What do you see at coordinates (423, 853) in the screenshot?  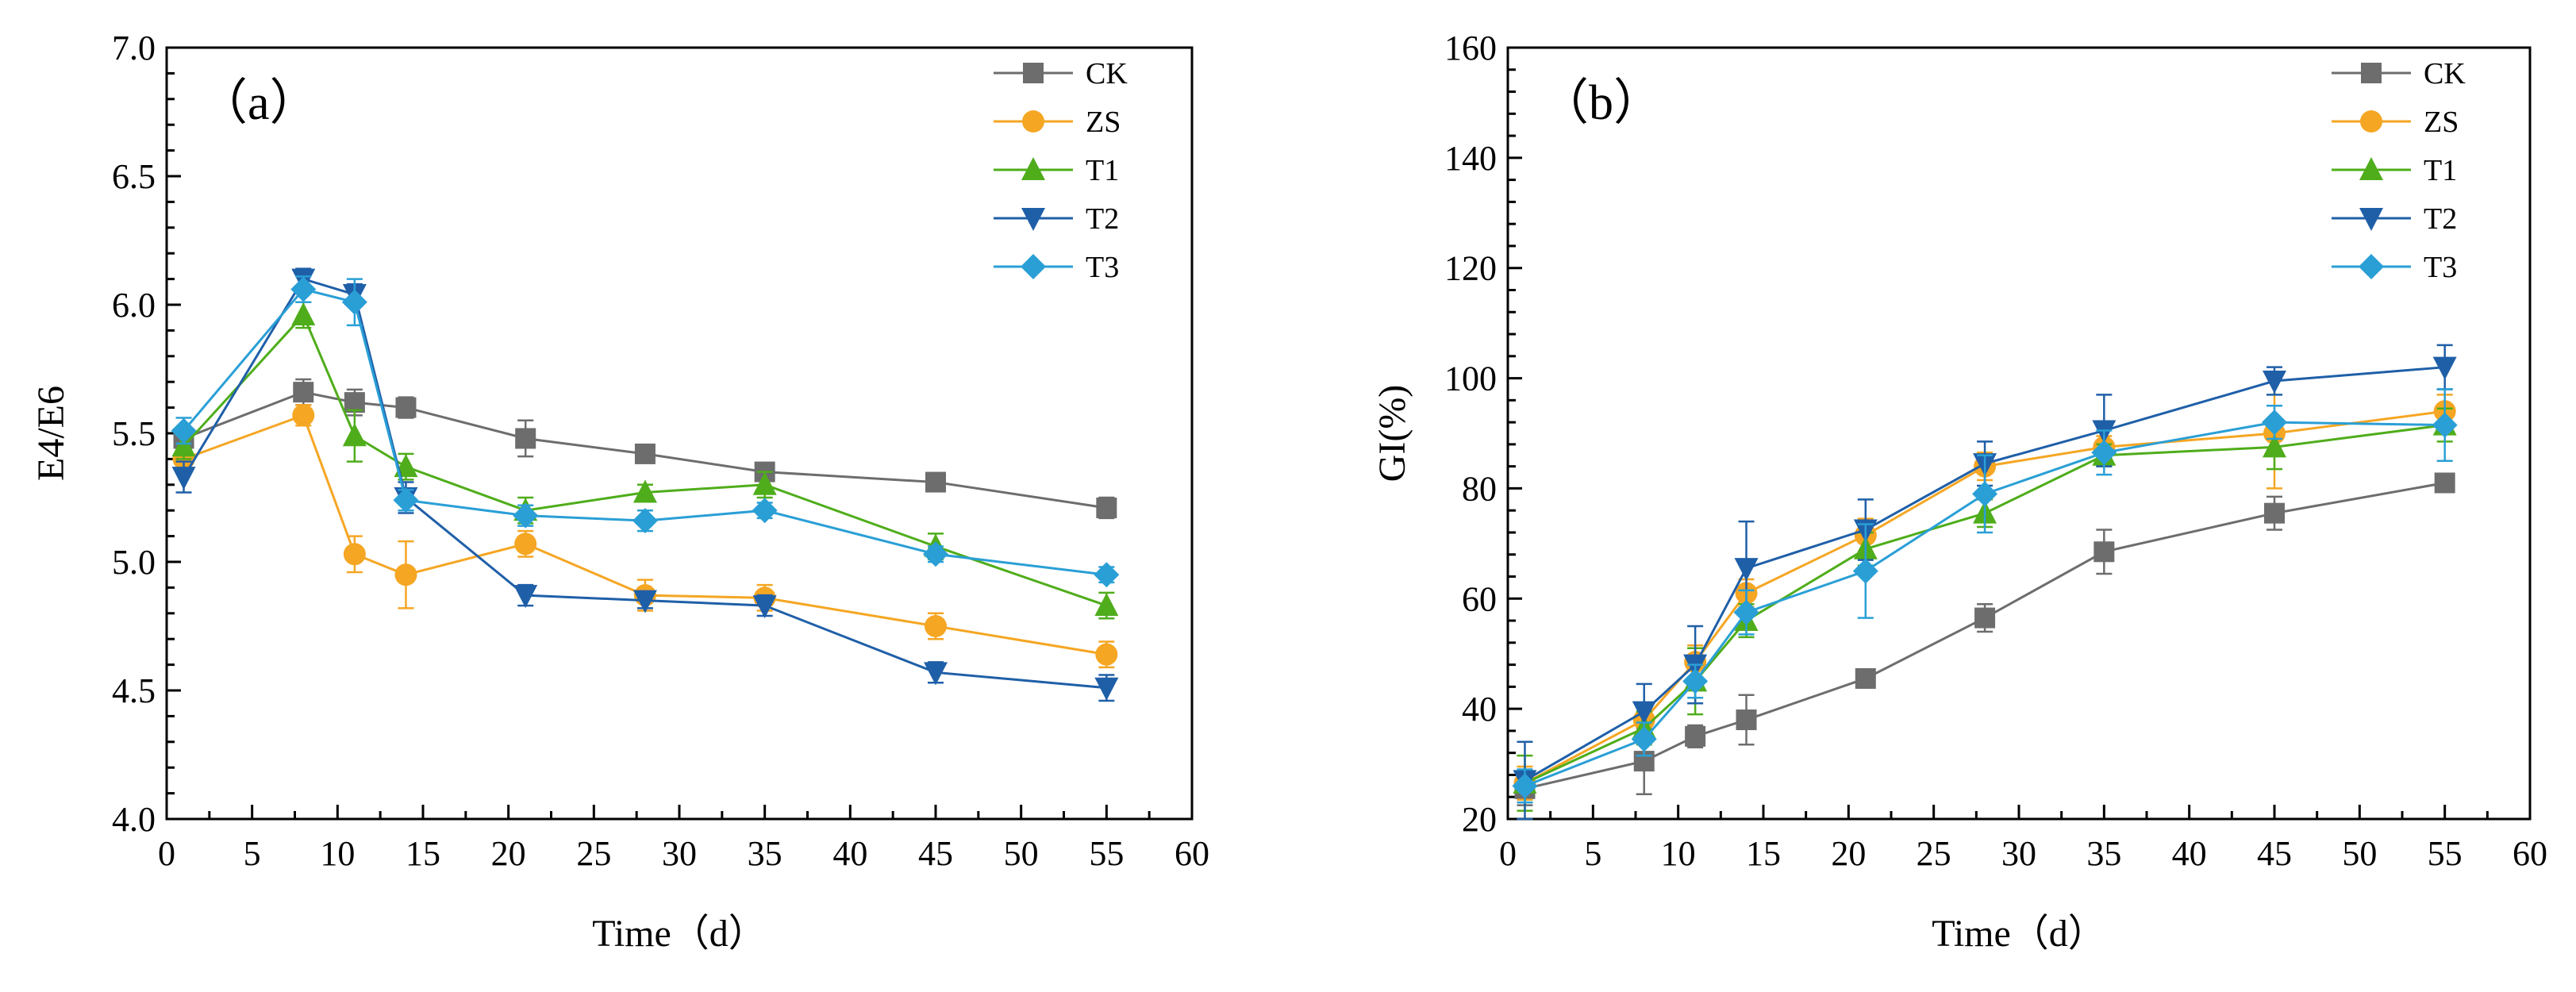 I see `x-tick-label: 15` at bounding box center [423, 853].